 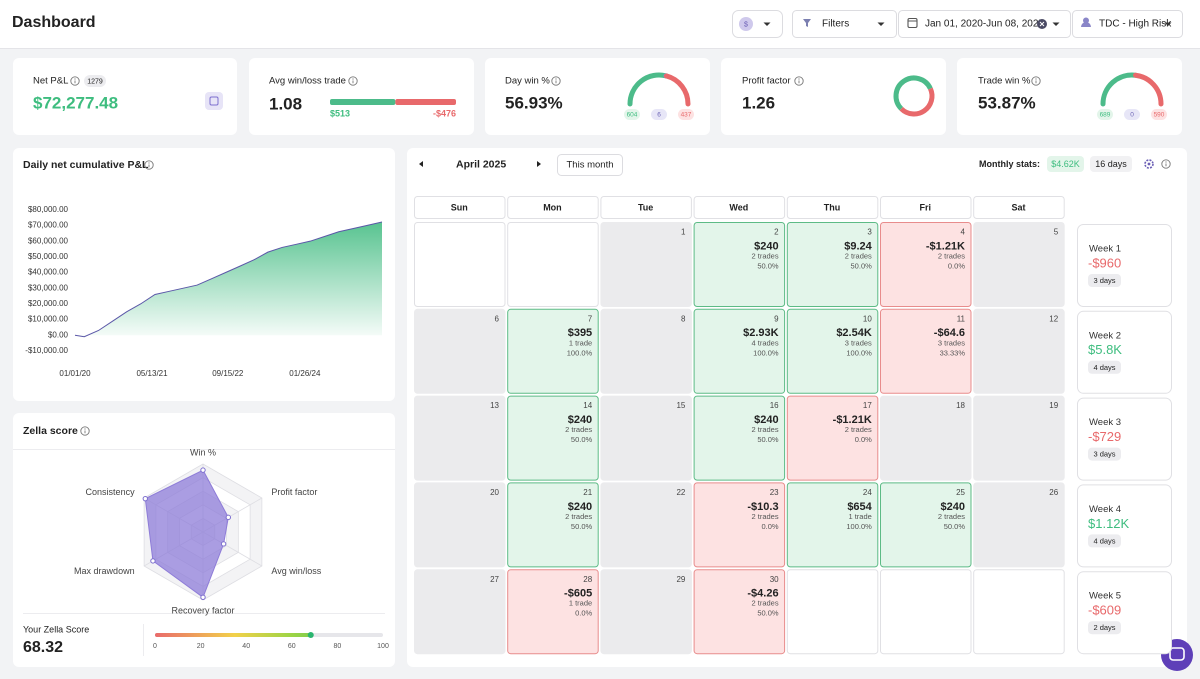 What do you see at coordinates (683, 232) in the screenshot?
I see `day-number: 1` at bounding box center [683, 232].